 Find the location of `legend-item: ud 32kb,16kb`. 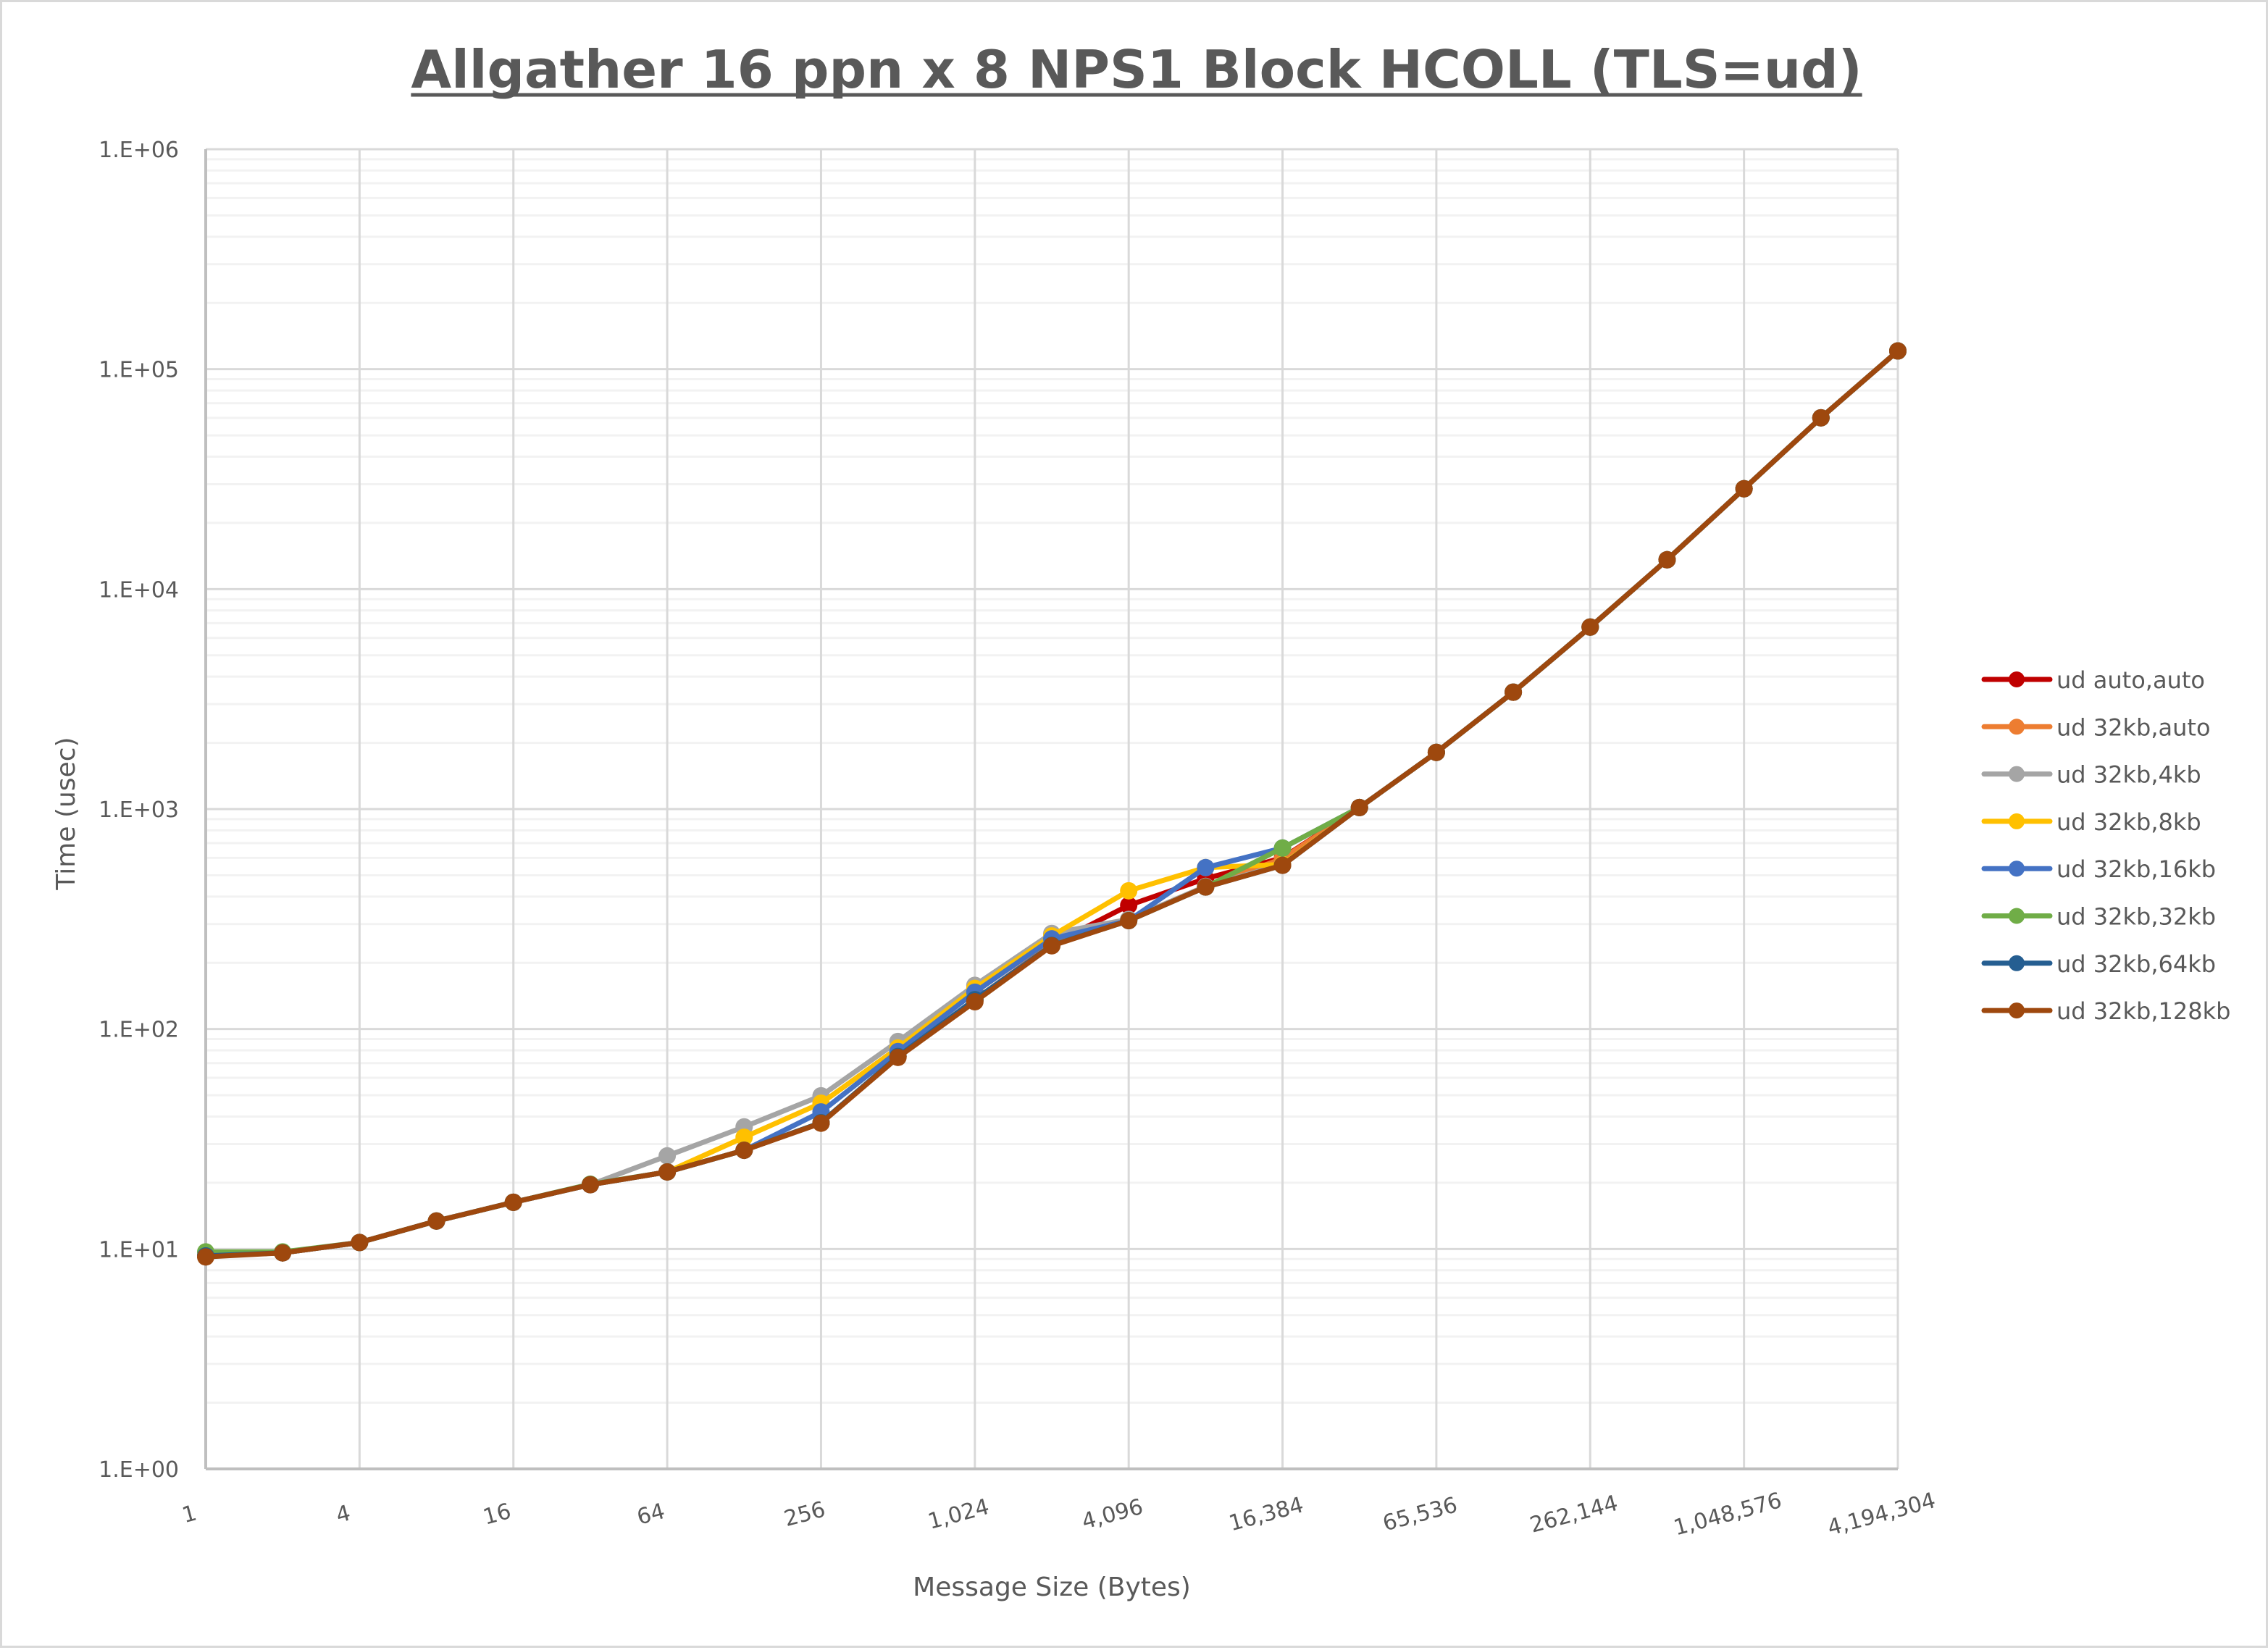

legend-item: ud 32kb,16kb is located at coordinates (2099, 869).